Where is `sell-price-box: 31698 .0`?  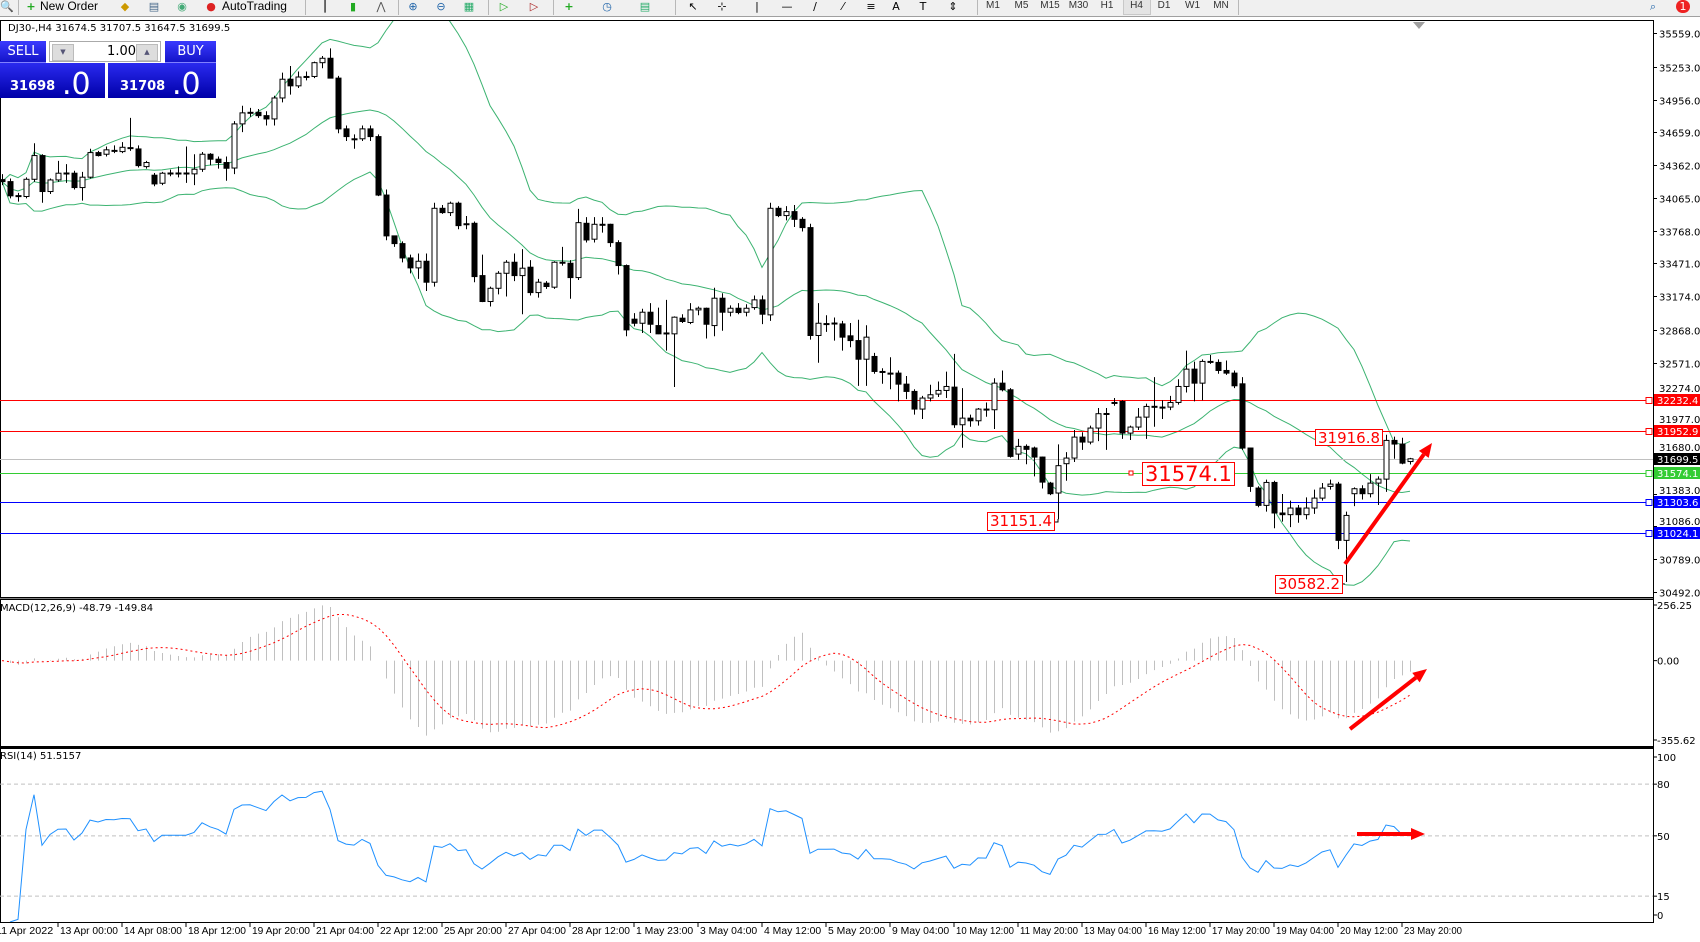
sell-price-box: 31698 .0 is located at coordinates (52, 82).